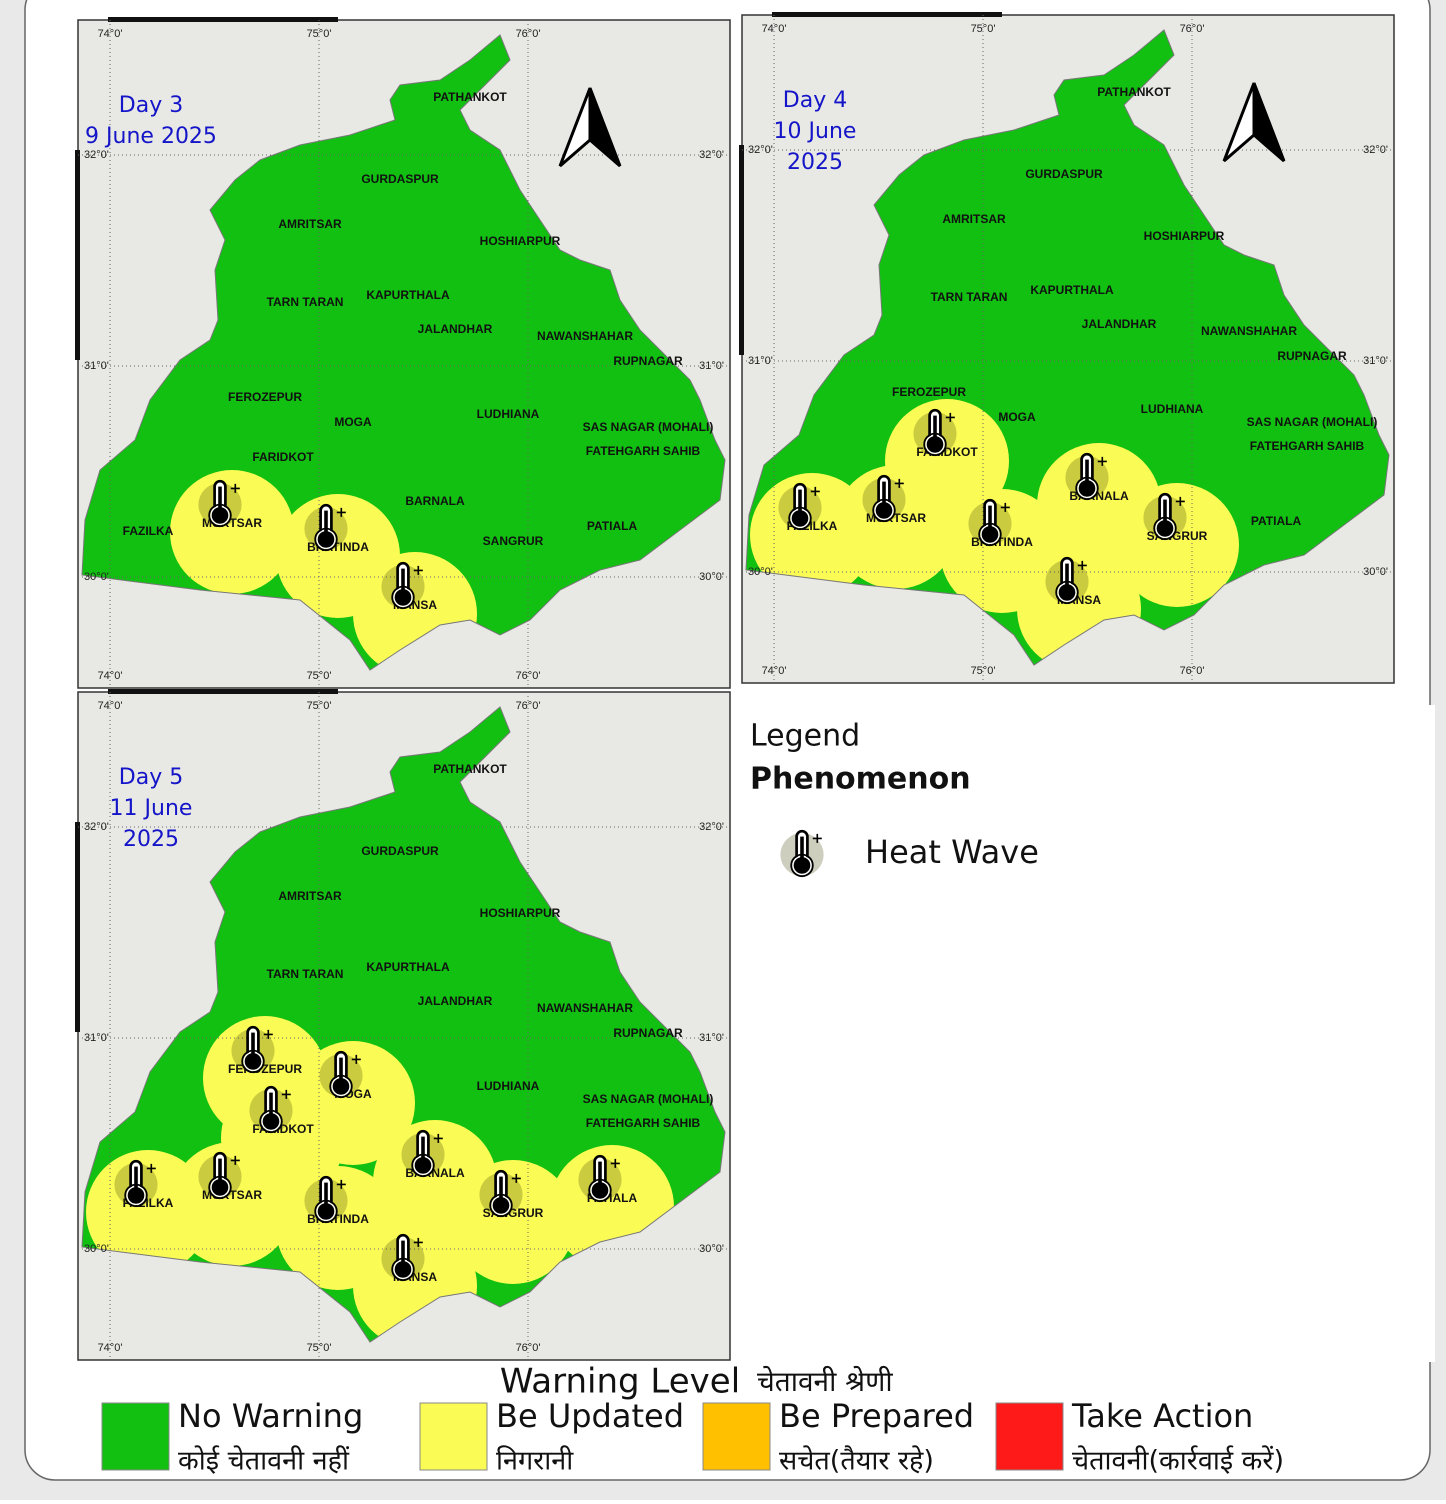  Describe the element at coordinates (825, 1381) in the screenshot. I see `warning-title-hi: चेतावनी श्रेणी` at that location.